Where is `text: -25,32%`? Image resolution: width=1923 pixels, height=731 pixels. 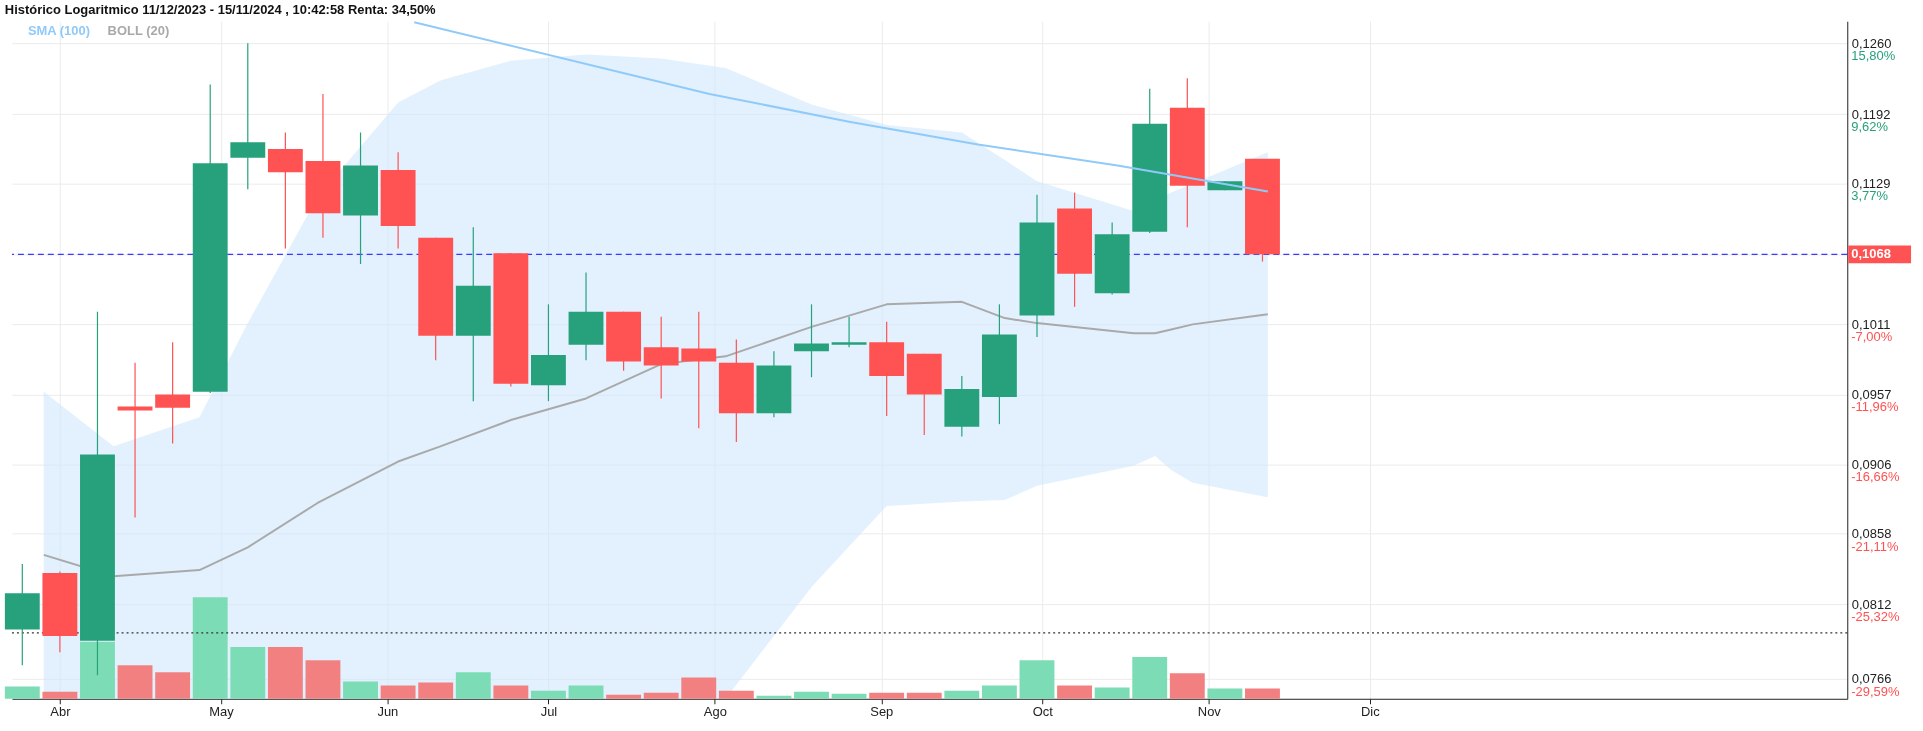 text: -25,32% is located at coordinates (1875, 617).